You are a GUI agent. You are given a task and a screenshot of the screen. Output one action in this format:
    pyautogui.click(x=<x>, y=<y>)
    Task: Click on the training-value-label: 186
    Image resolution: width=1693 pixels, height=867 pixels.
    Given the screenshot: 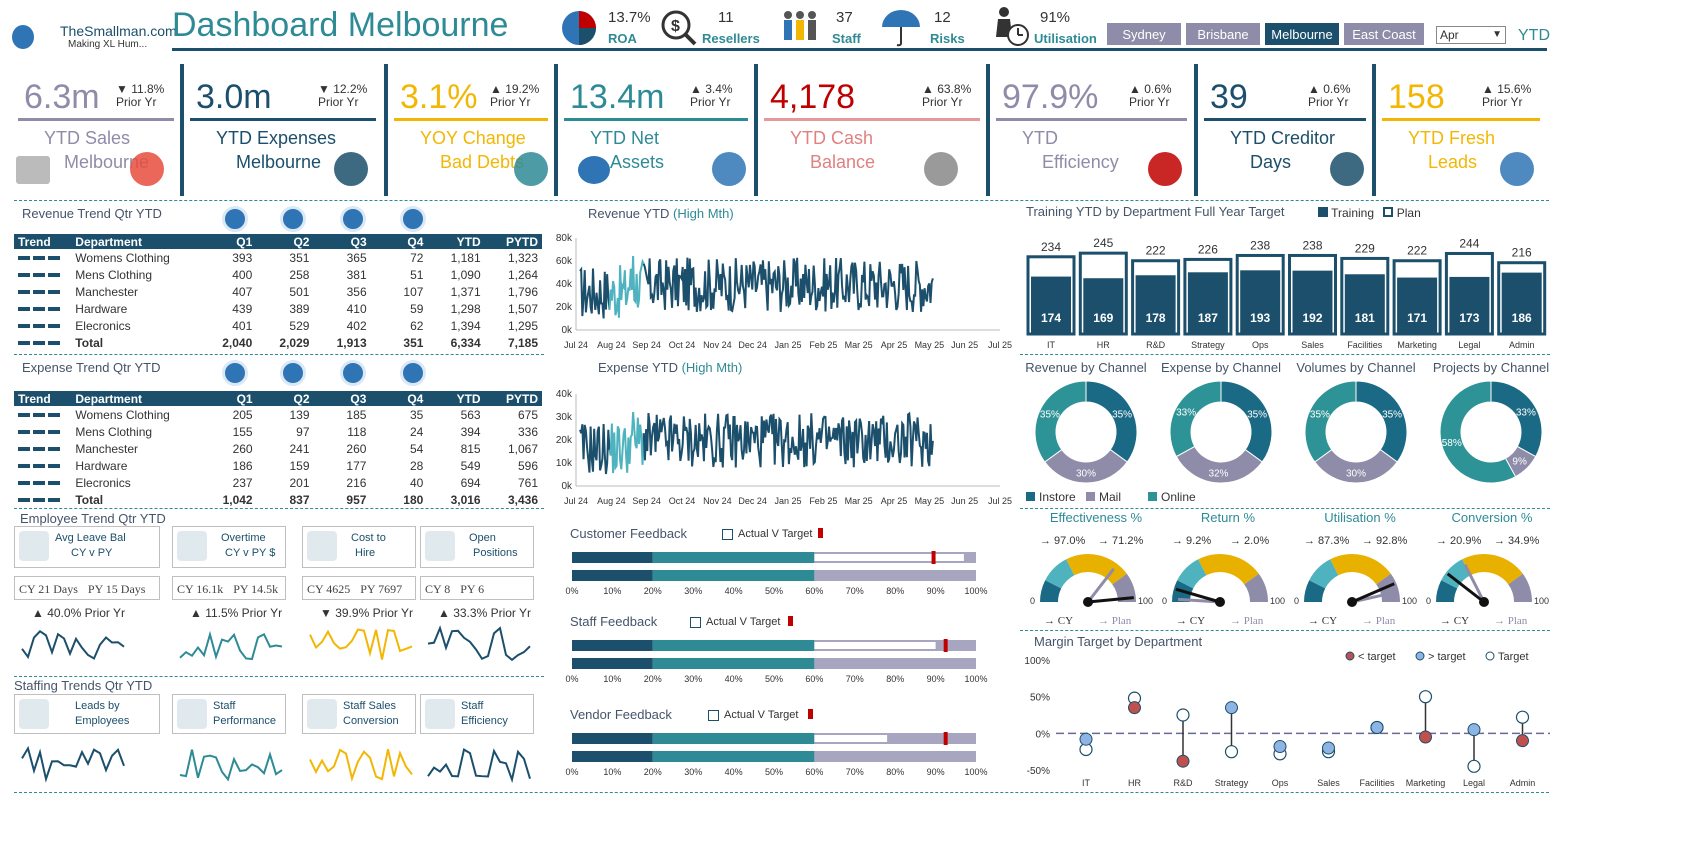 What is the action you would take?
    pyautogui.click(x=1522, y=318)
    